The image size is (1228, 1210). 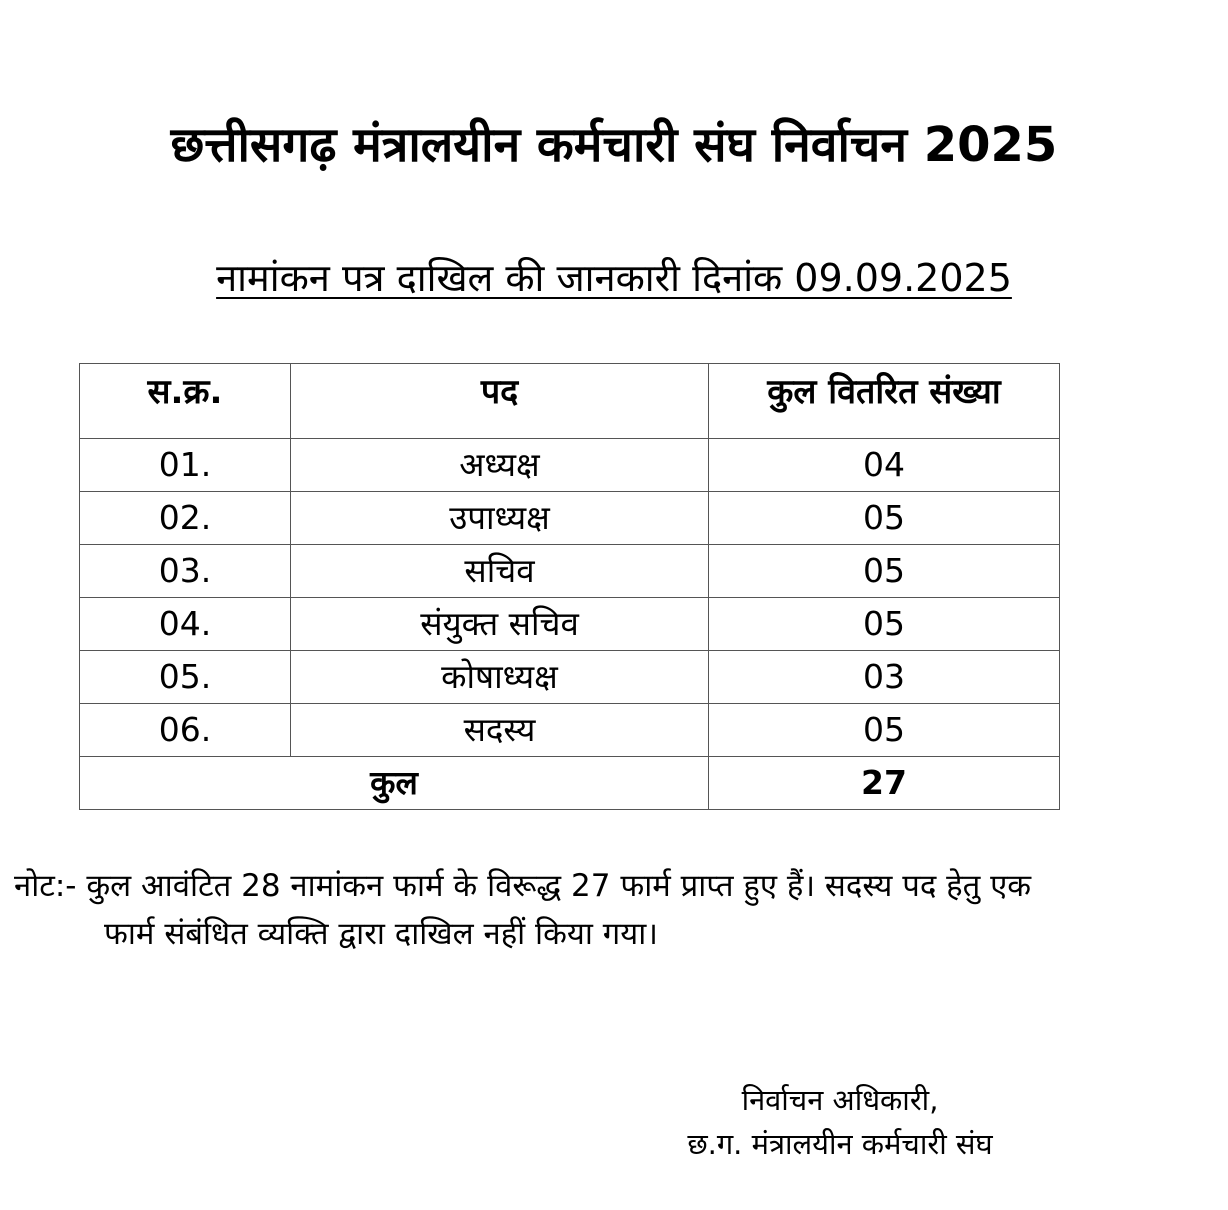 I want to click on cell-post: सदस्य, so click(x=499, y=730).